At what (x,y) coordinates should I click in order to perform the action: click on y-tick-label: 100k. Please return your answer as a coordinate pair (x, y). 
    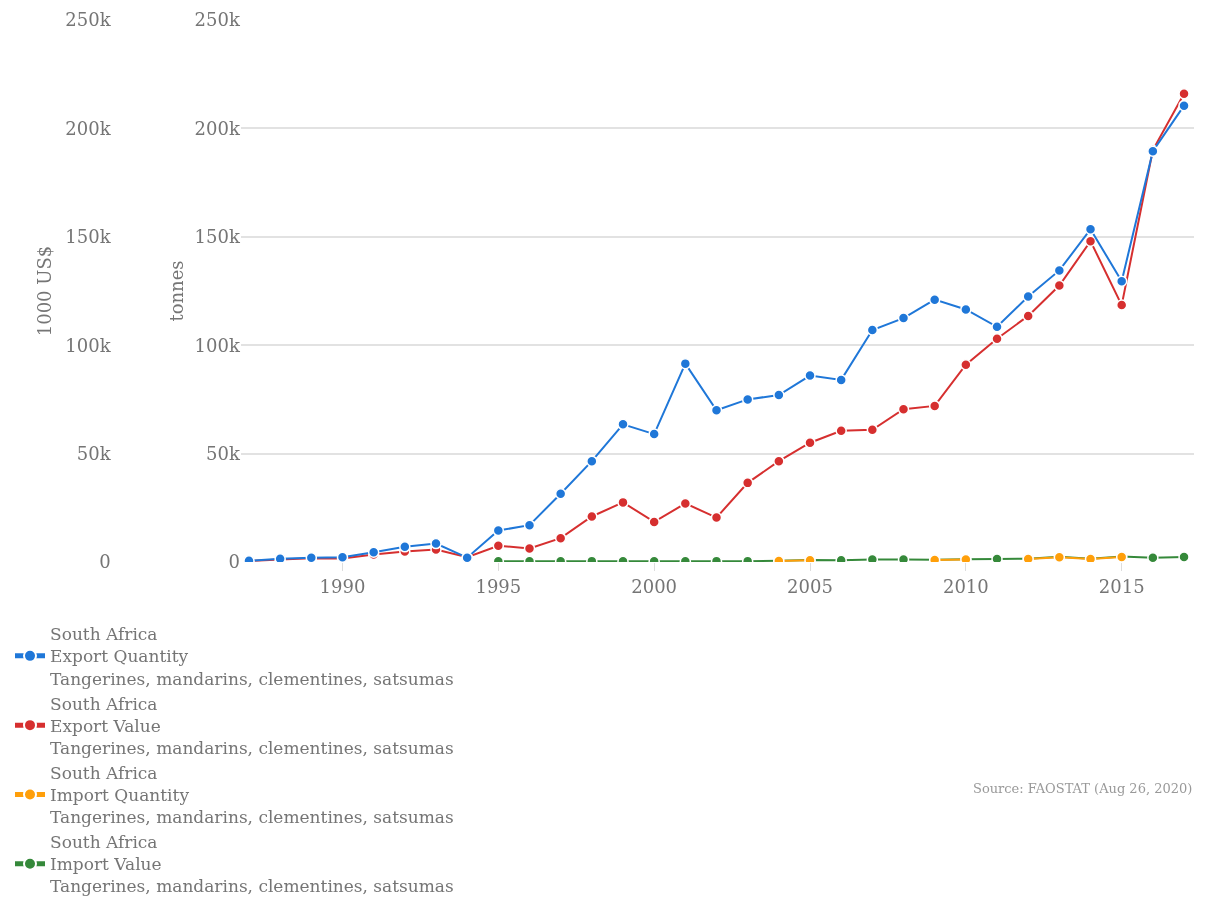
    Looking at the image, I should click on (88, 345).